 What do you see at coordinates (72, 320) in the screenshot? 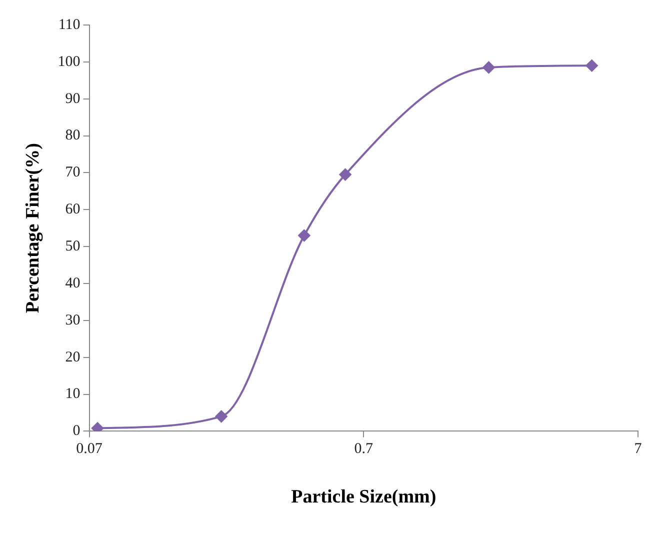
I see `y-tick-label: 30` at bounding box center [72, 320].